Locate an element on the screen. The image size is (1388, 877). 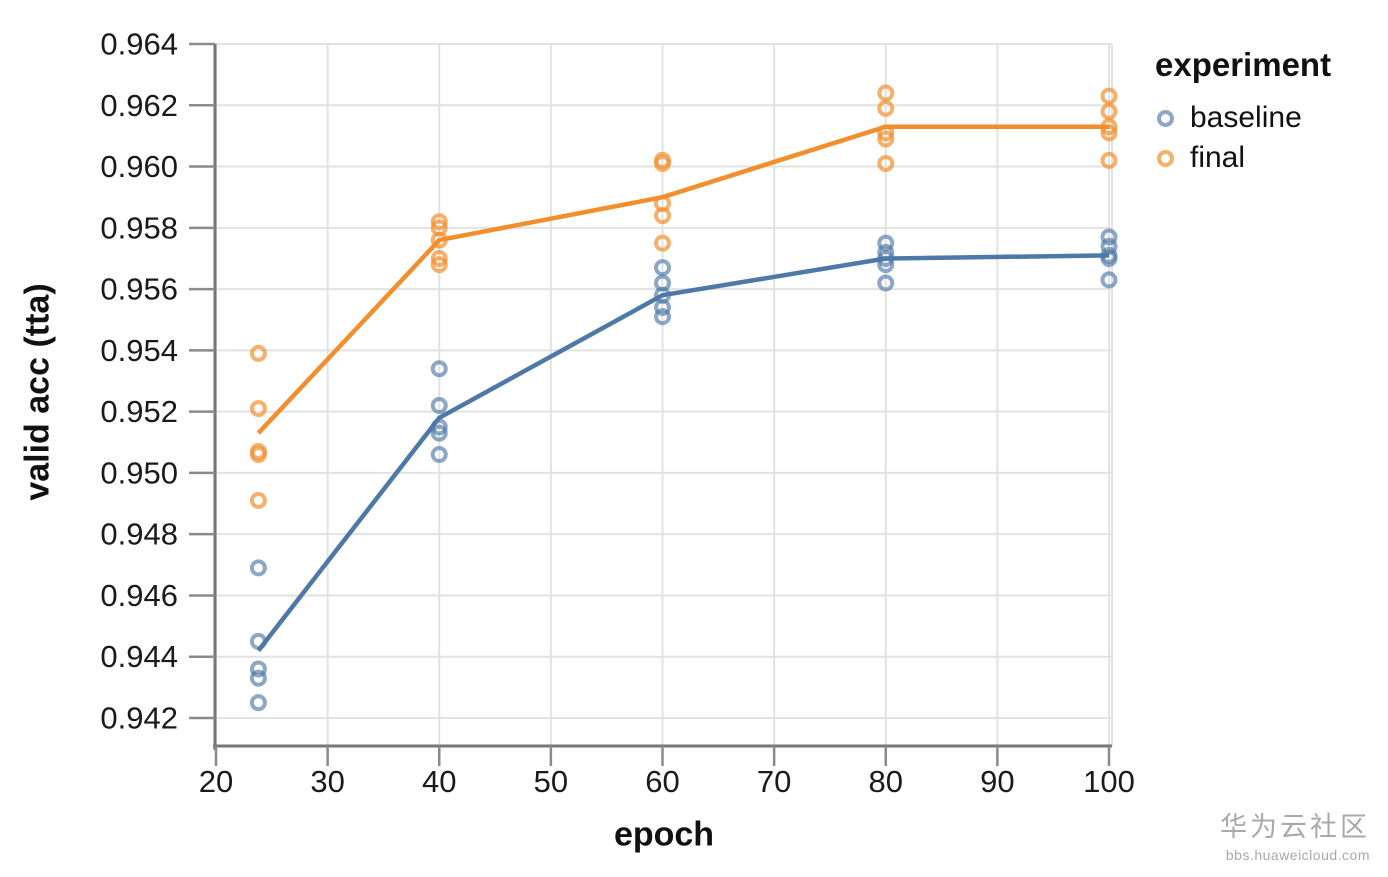
y-tick-label: 0.956 is located at coordinates (139, 289).